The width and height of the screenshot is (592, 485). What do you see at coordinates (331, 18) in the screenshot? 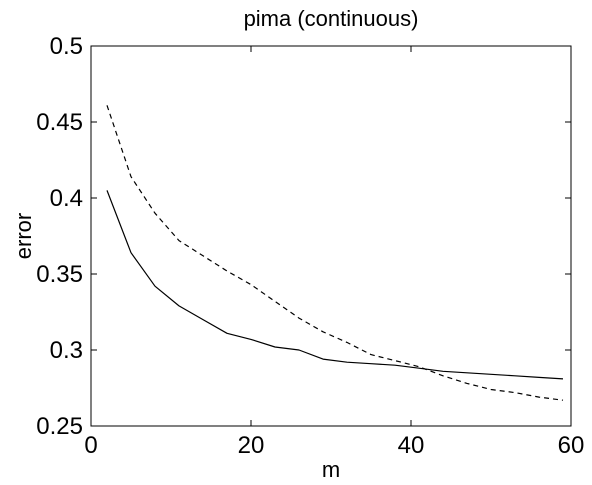
I see `chart-title: pima (continuous)` at bounding box center [331, 18].